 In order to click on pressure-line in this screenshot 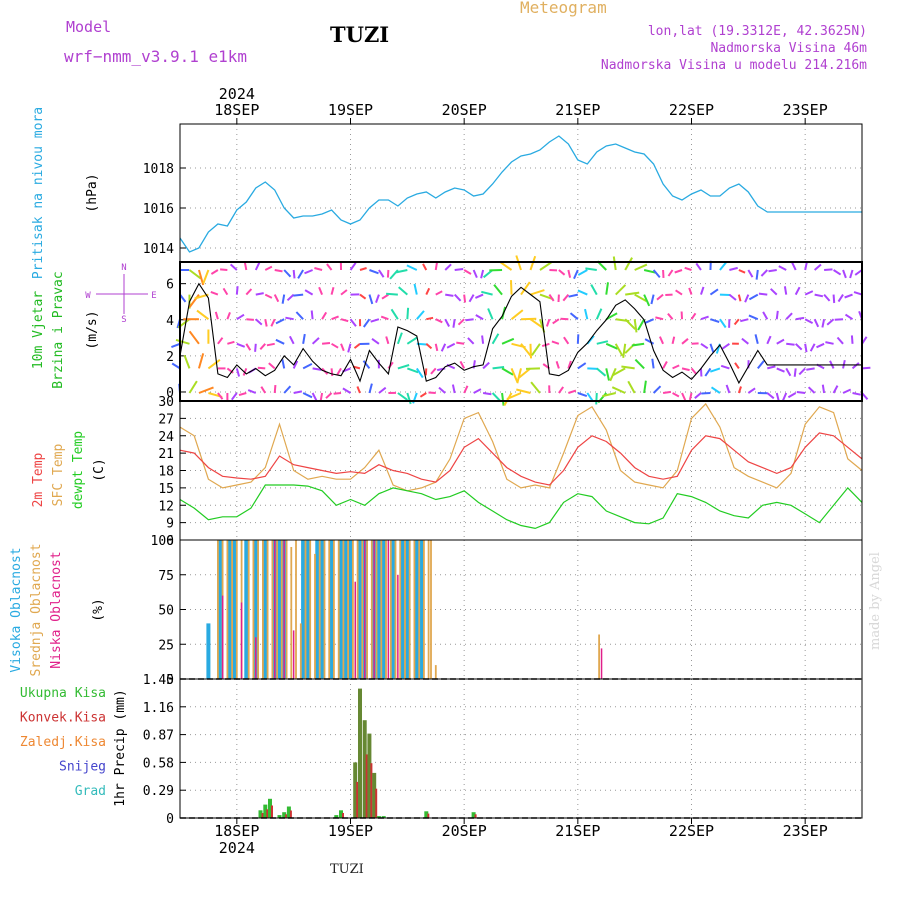, I will do `click(520, 194)`.